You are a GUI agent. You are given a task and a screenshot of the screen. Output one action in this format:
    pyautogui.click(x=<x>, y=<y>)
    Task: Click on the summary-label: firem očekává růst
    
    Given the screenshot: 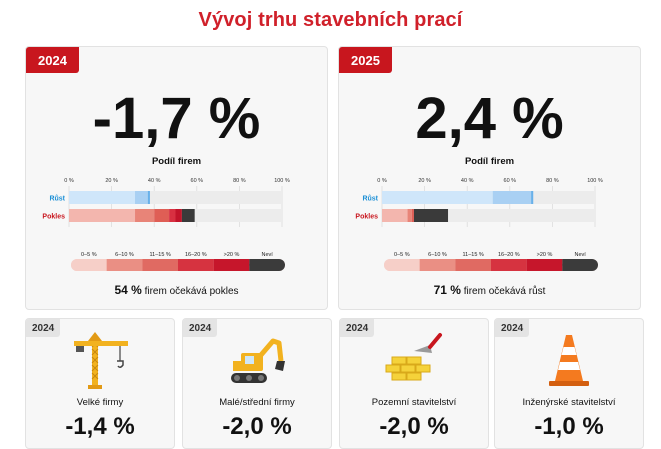 What is the action you would take?
    pyautogui.click(x=504, y=291)
    